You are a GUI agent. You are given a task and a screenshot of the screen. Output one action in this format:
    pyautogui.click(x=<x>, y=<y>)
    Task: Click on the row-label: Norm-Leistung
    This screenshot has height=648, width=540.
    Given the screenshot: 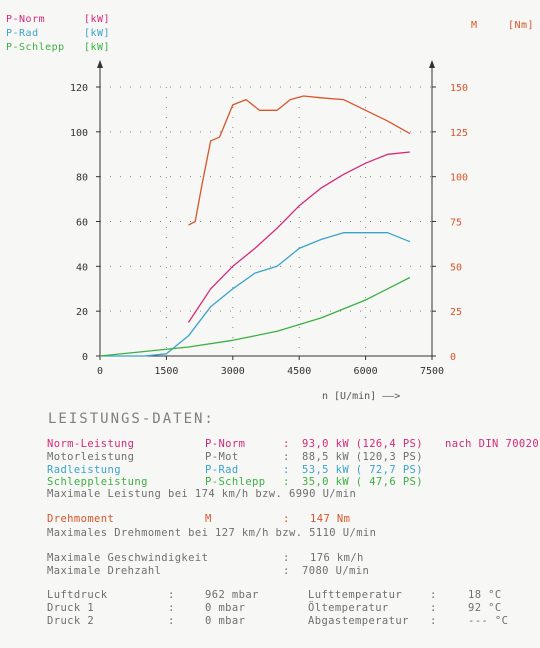 What is the action you would take?
    pyautogui.click(x=91, y=444)
    